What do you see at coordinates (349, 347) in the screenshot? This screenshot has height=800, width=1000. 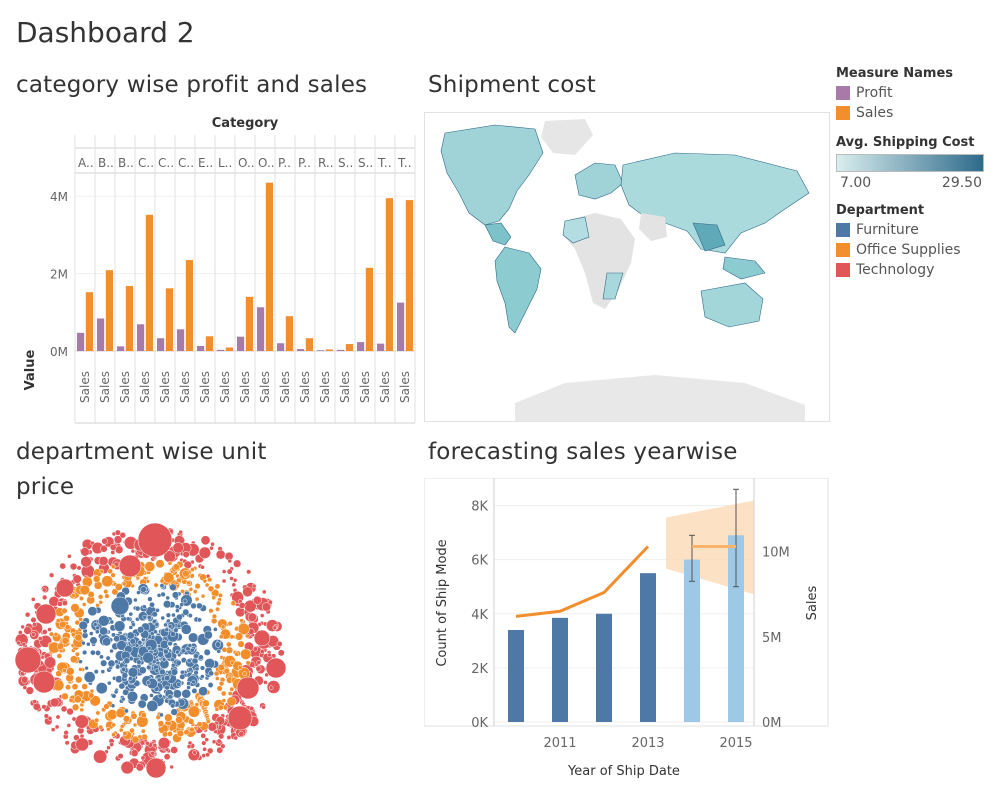 I see `sales-bar` at bounding box center [349, 347].